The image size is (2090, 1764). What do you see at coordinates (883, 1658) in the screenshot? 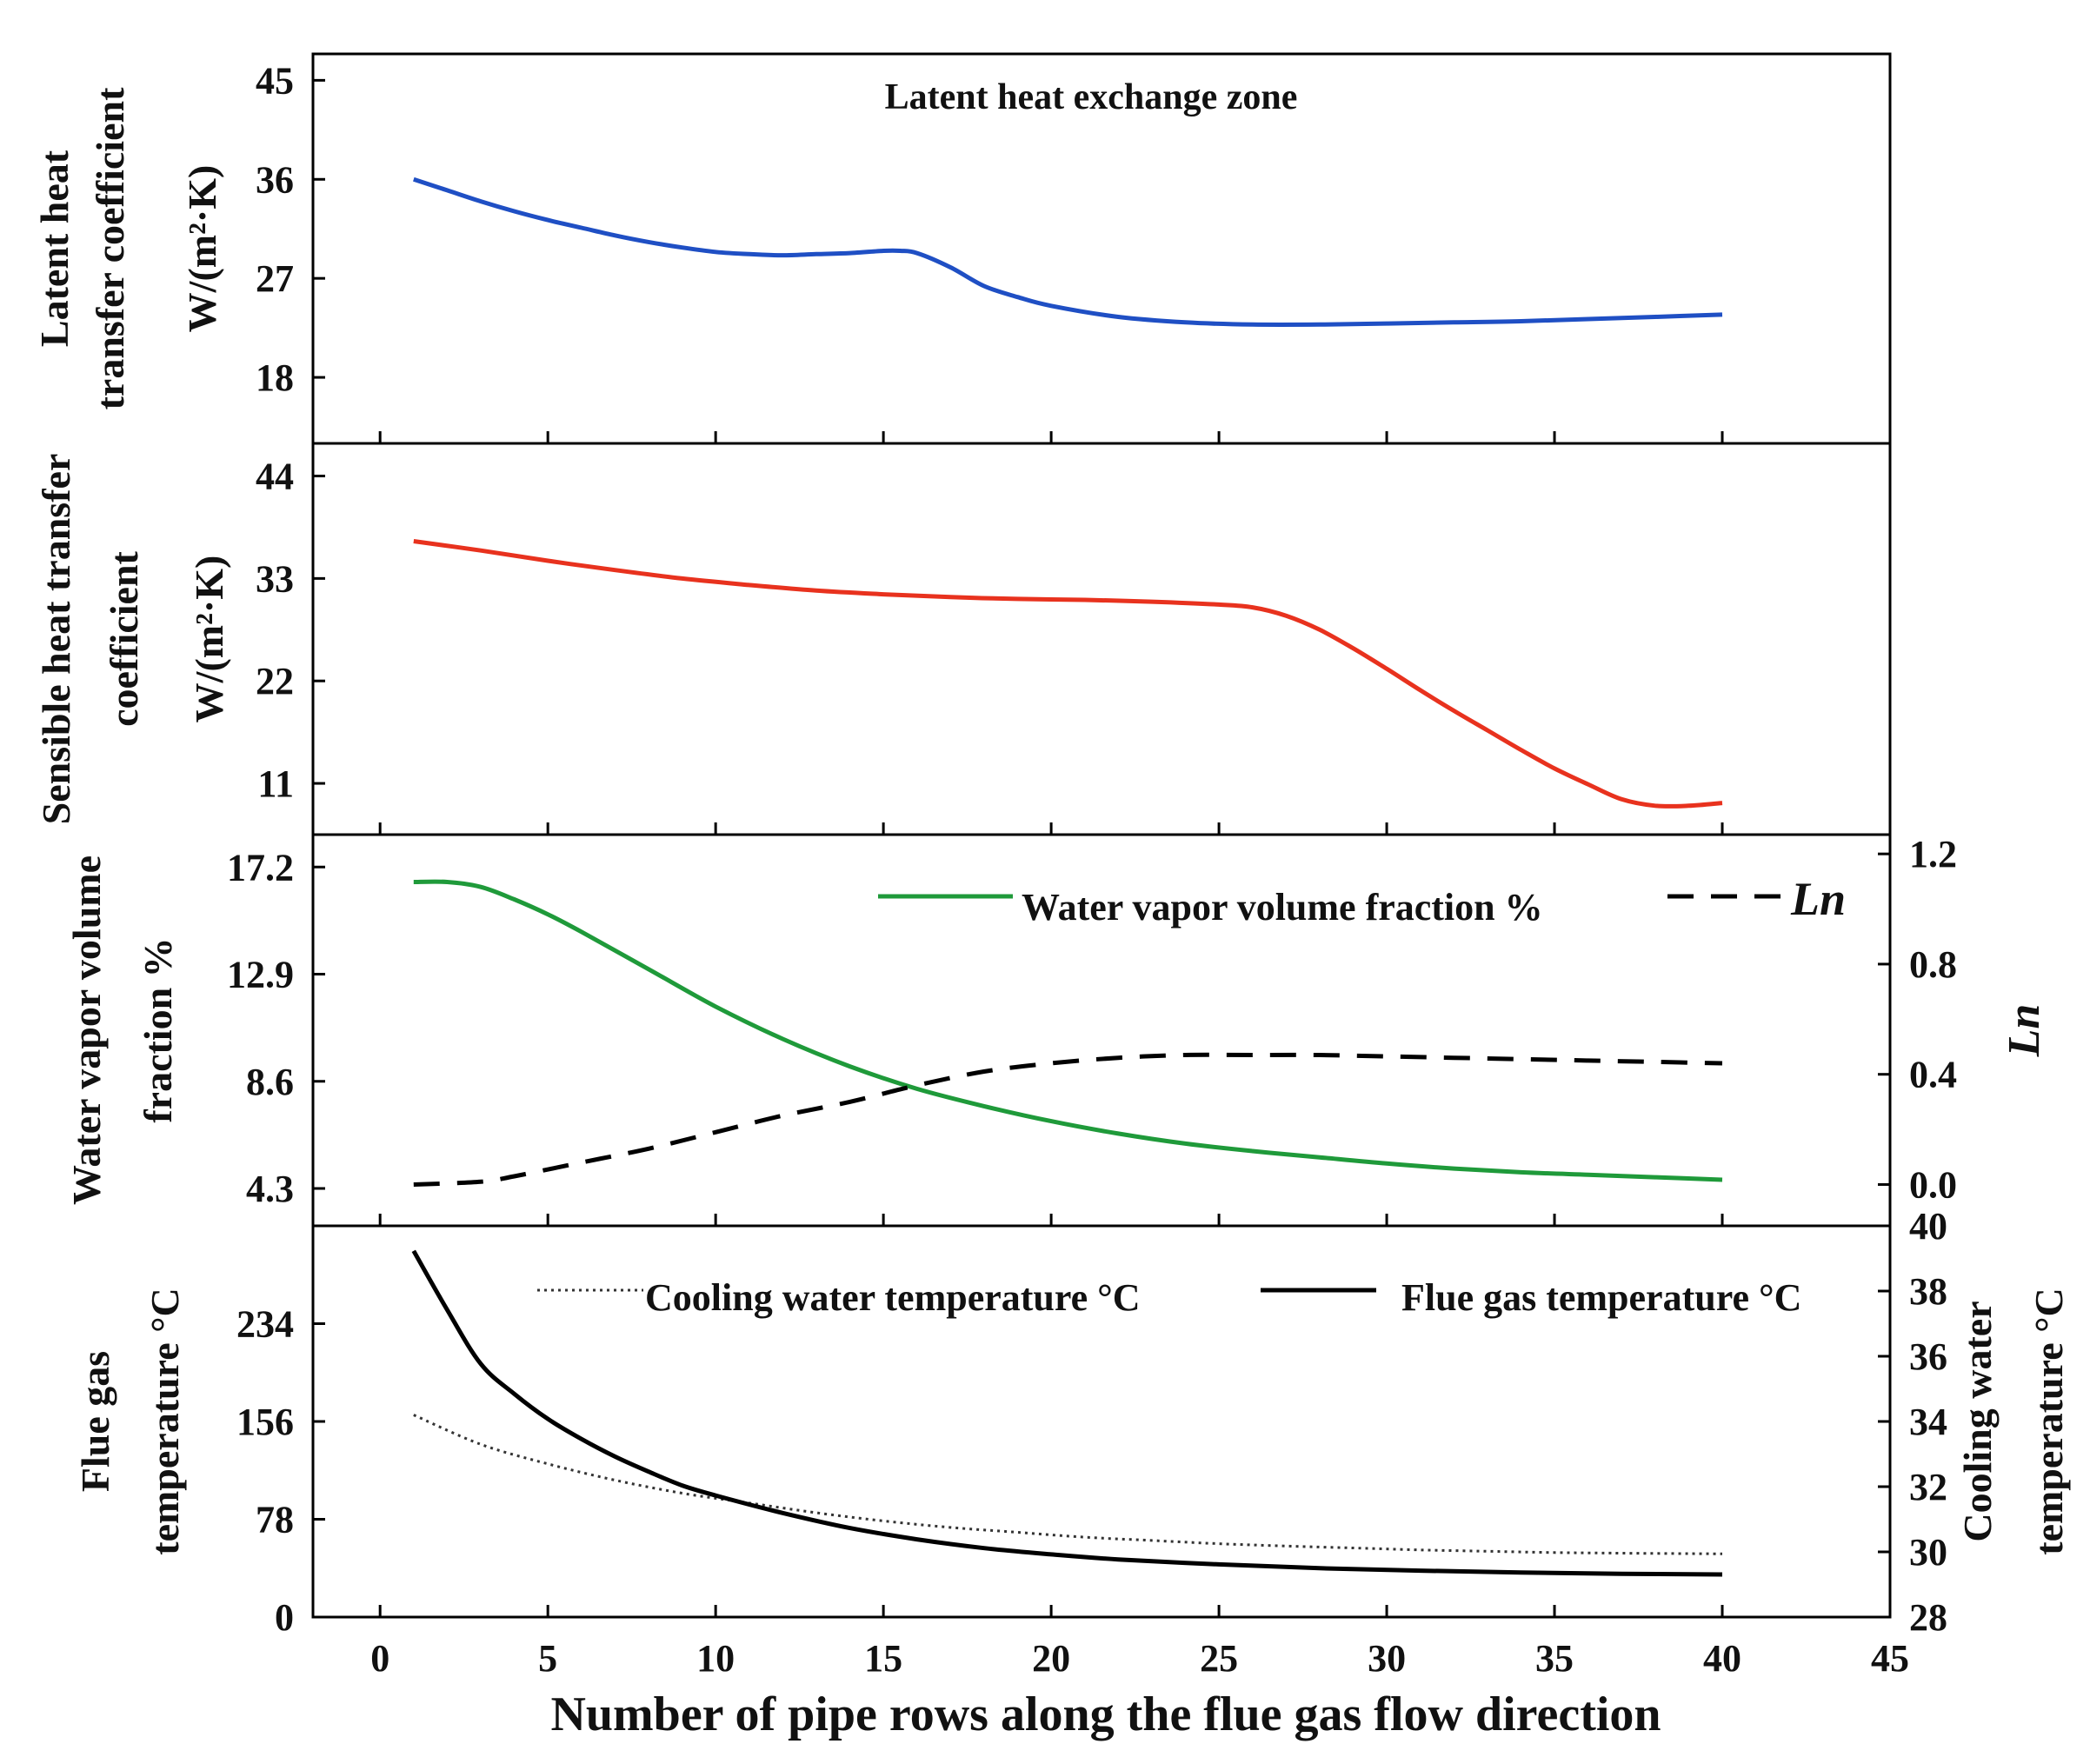
I see `x-tick-label: 15` at bounding box center [883, 1658].